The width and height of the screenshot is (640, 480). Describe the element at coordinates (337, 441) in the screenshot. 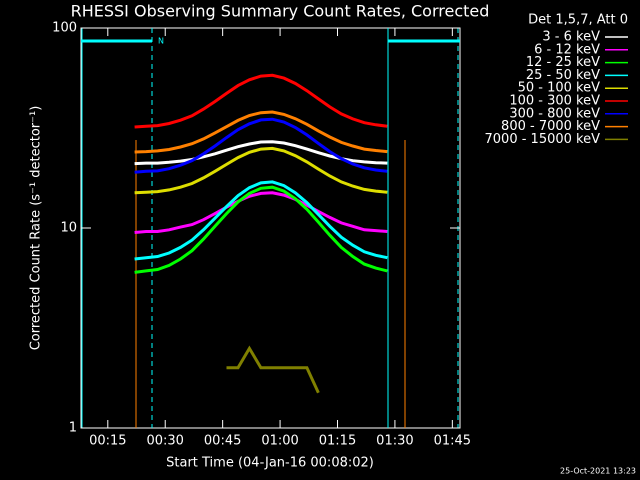

I see `x-tick-label: 01:15` at that location.